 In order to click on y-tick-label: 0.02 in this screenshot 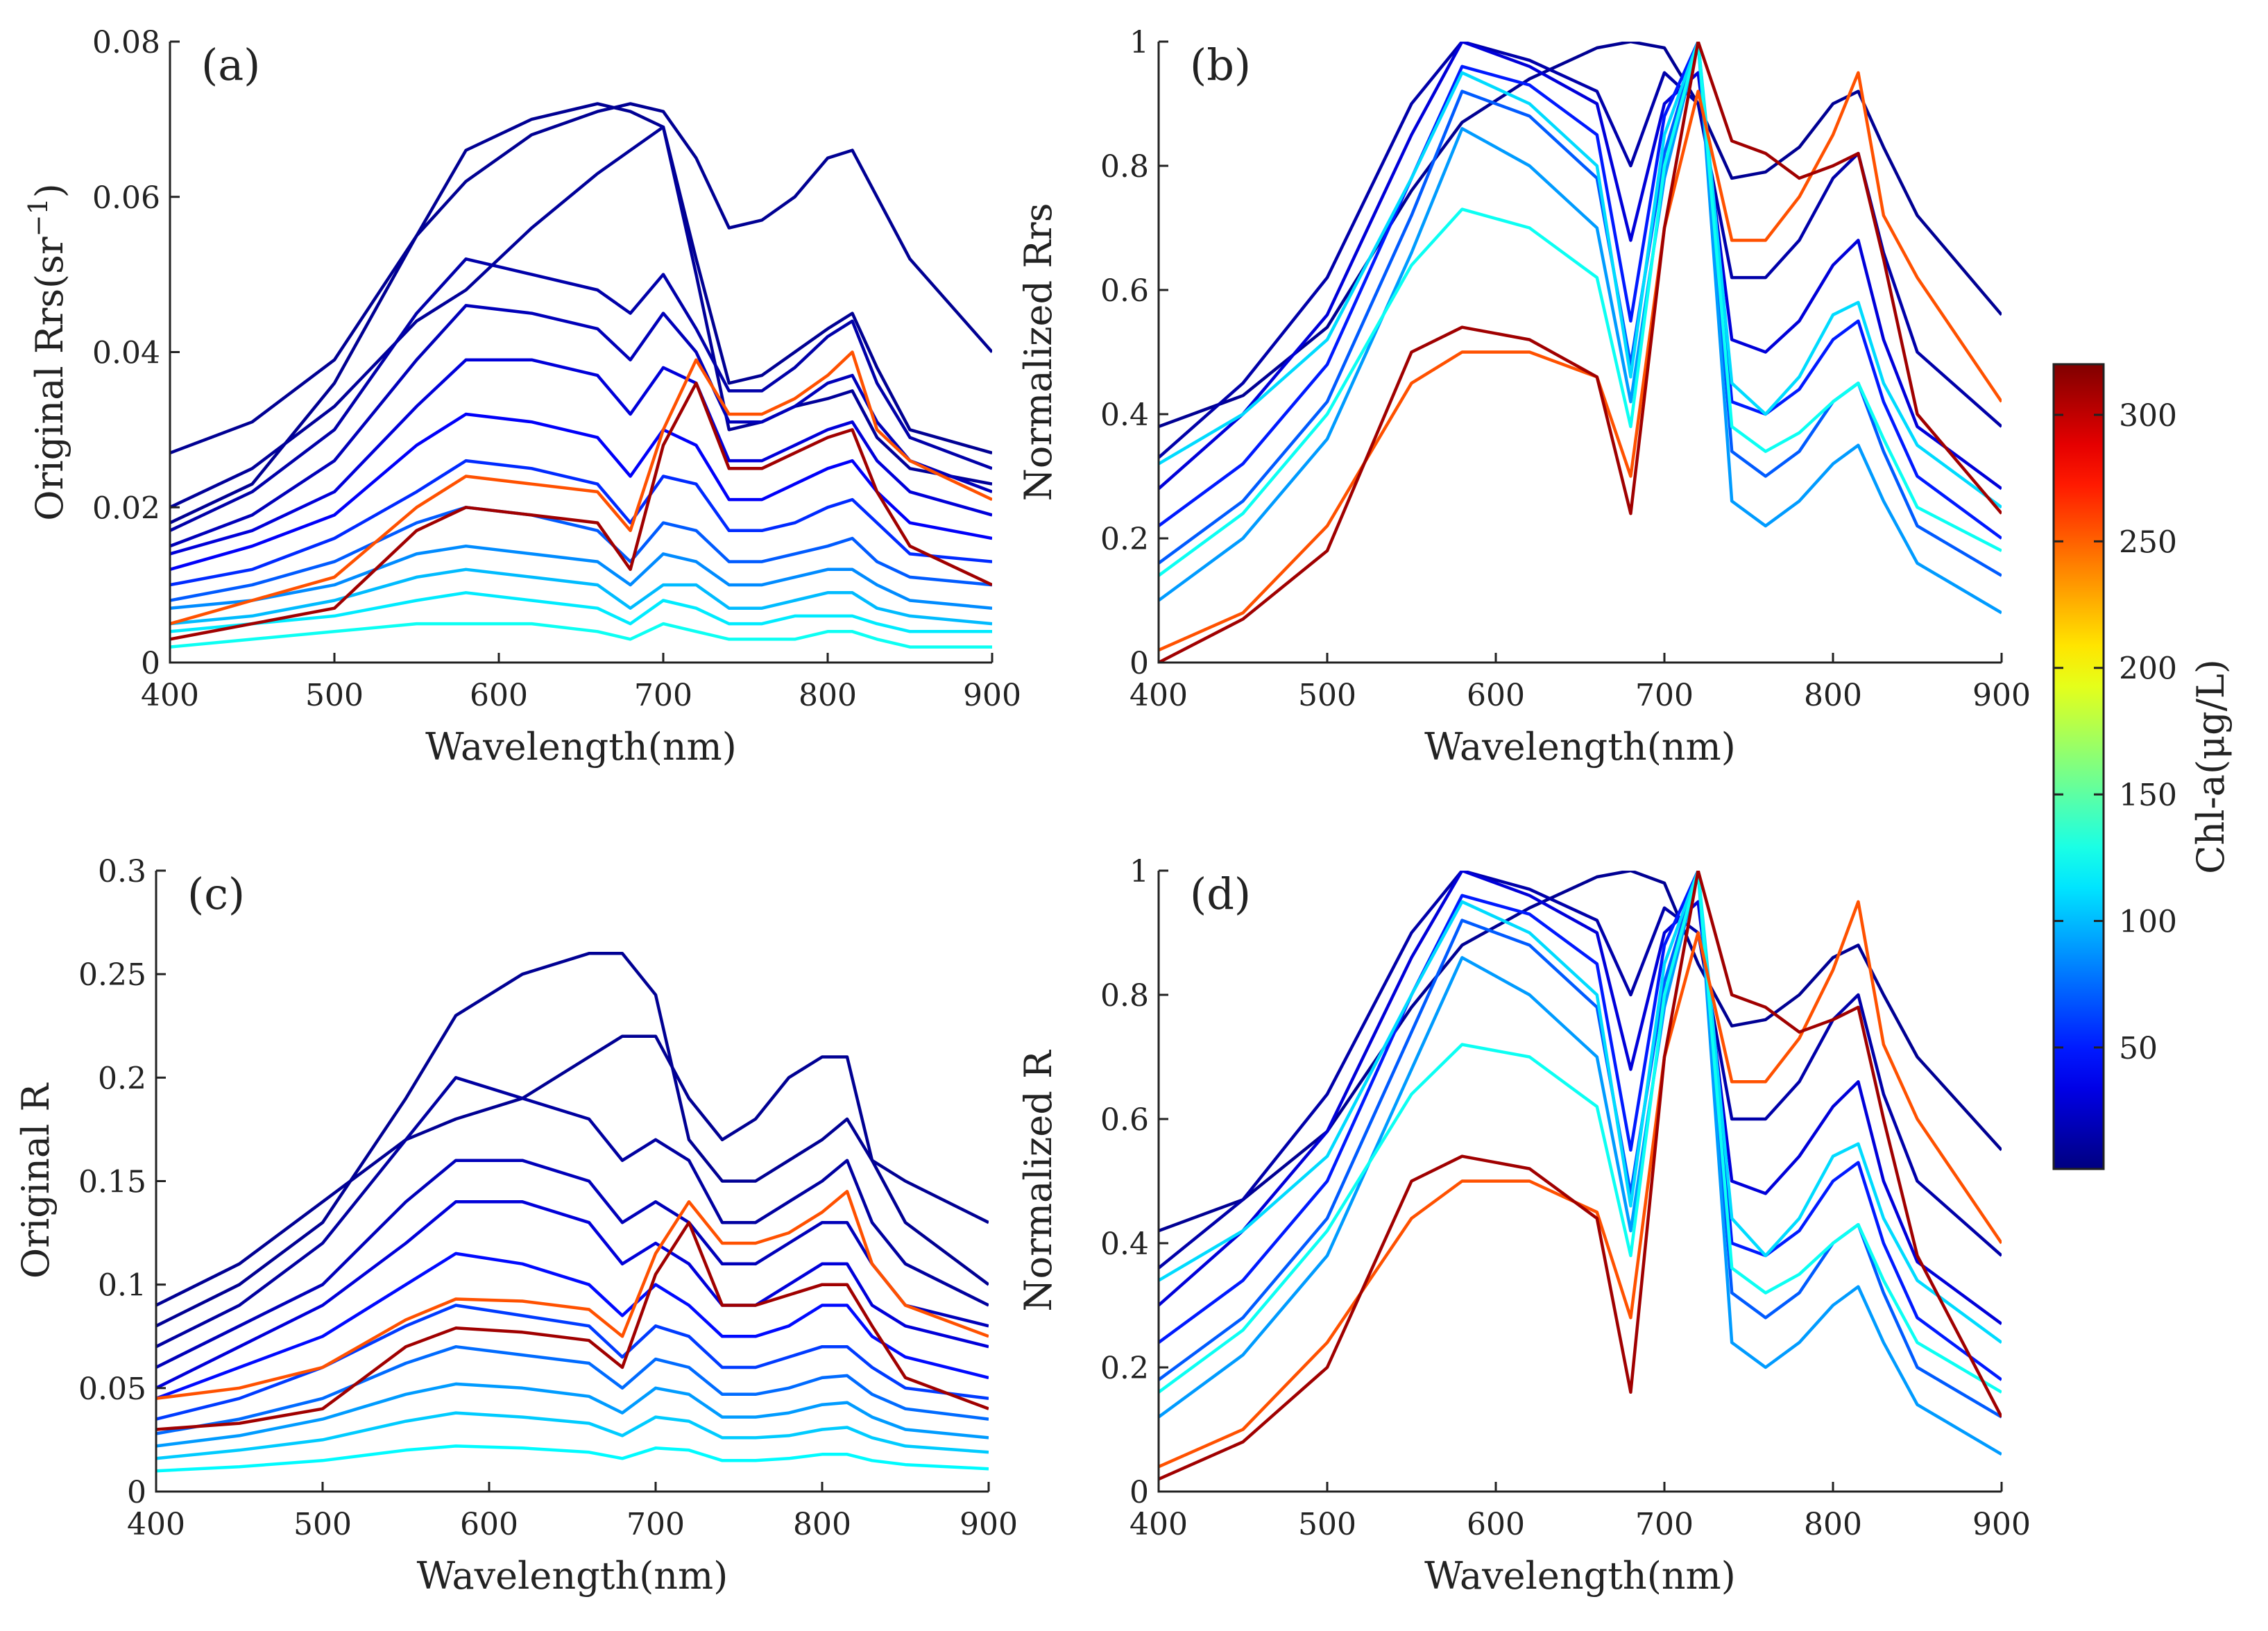, I will do `click(126, 508)`.